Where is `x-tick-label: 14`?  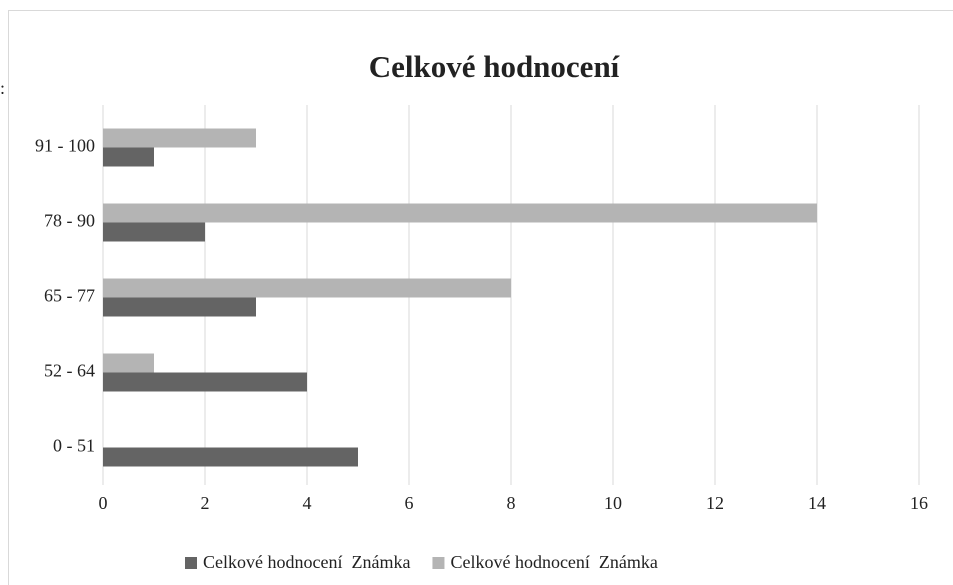 x-tick-label: 14 is located at coordinates (817, 503).